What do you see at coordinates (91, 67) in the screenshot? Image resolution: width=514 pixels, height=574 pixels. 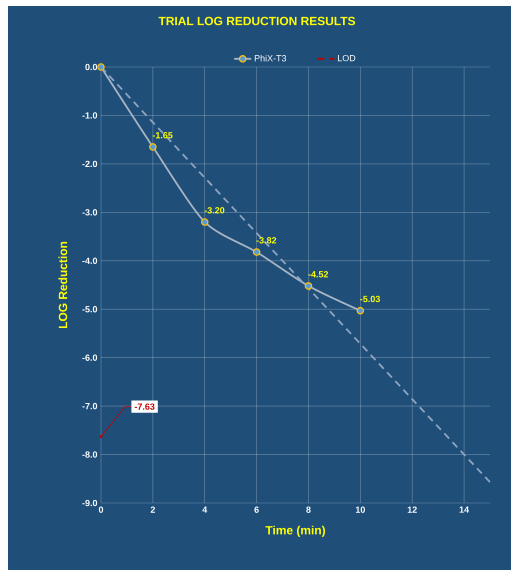 I see `y-tick-label: 0.0` at bounding box center [91, 67].